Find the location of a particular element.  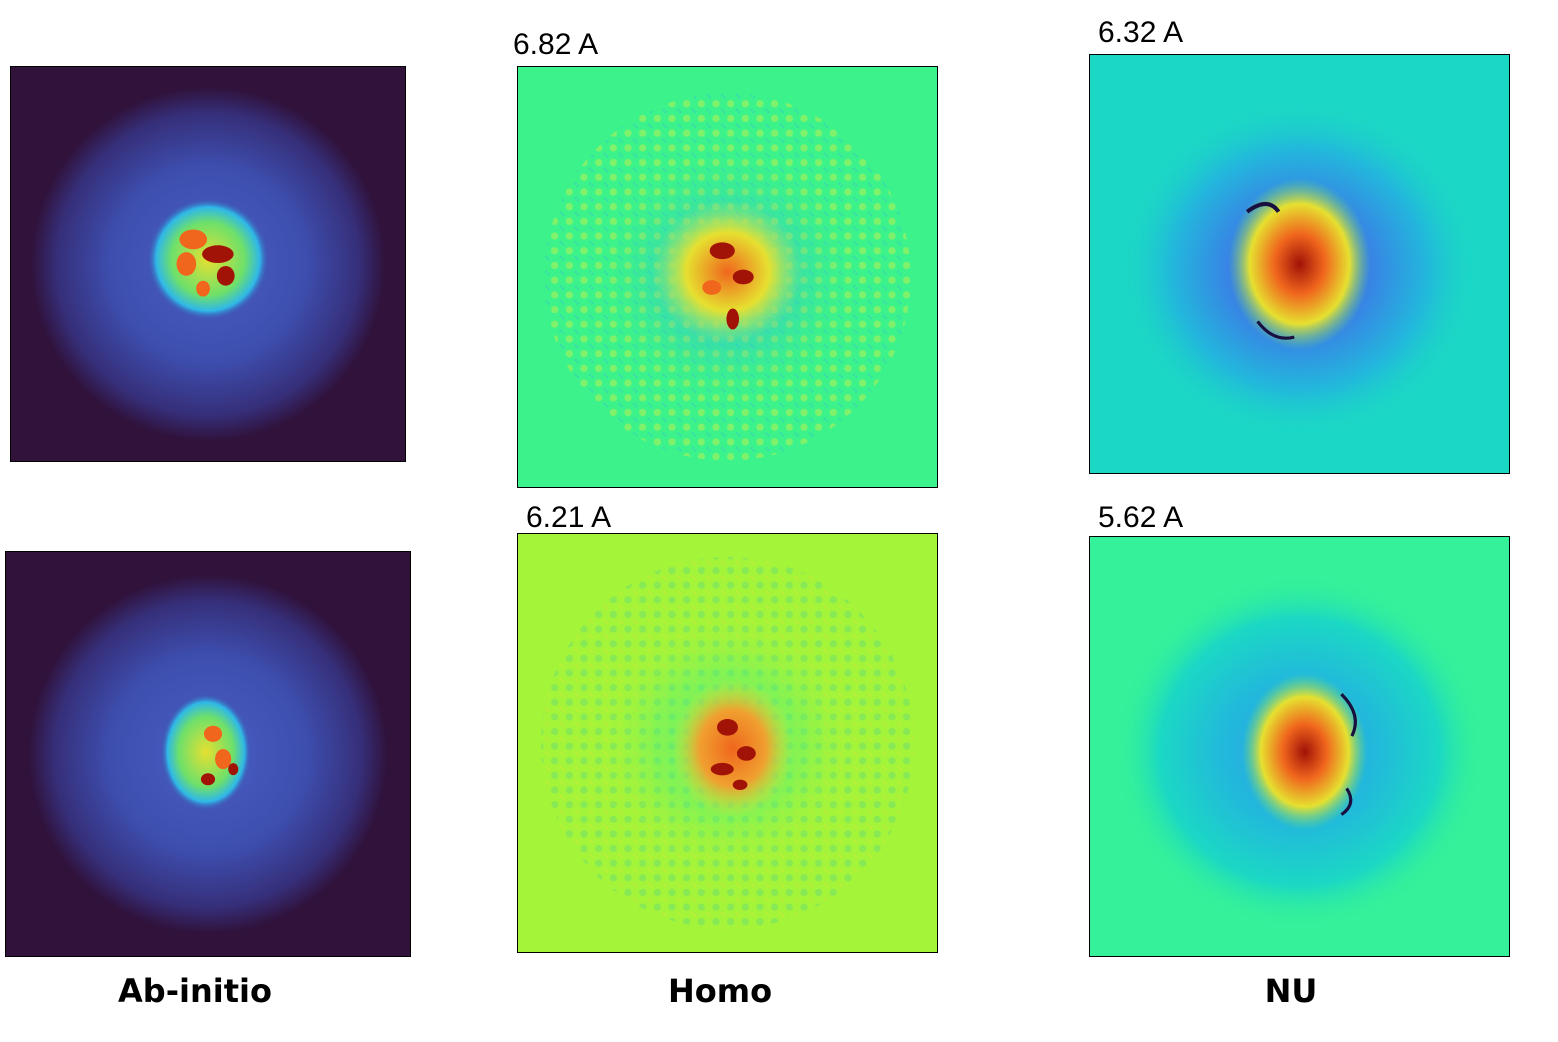

abinitio-map-bottom is located at coordinates (208, 754).